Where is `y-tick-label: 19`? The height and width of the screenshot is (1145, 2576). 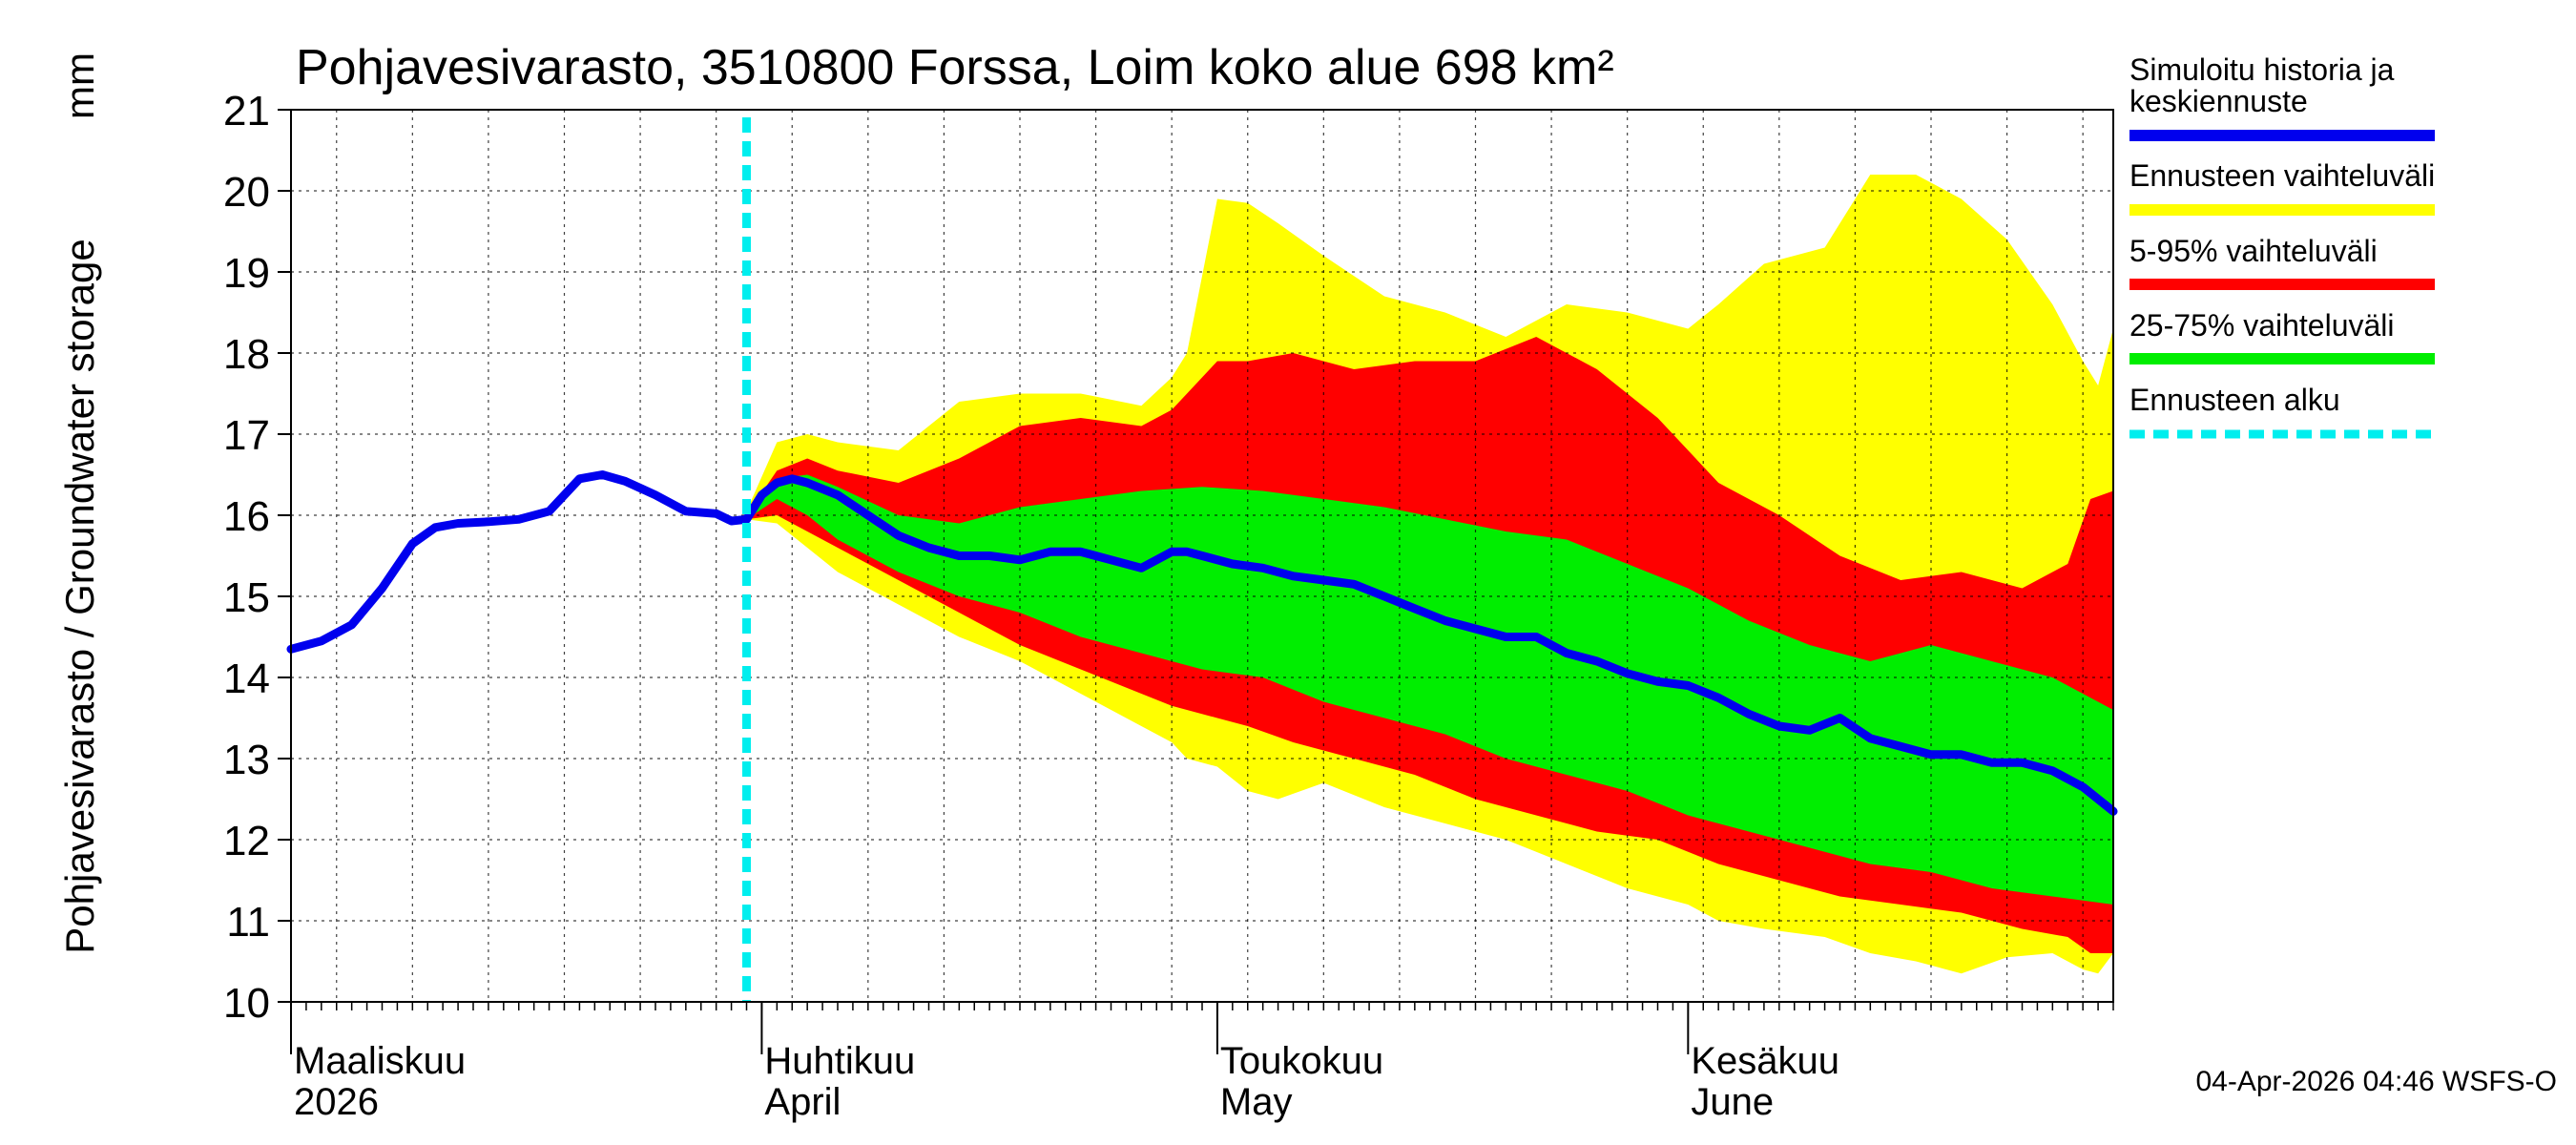 y-tick-label: 19 is located at coordinates (246, 273).